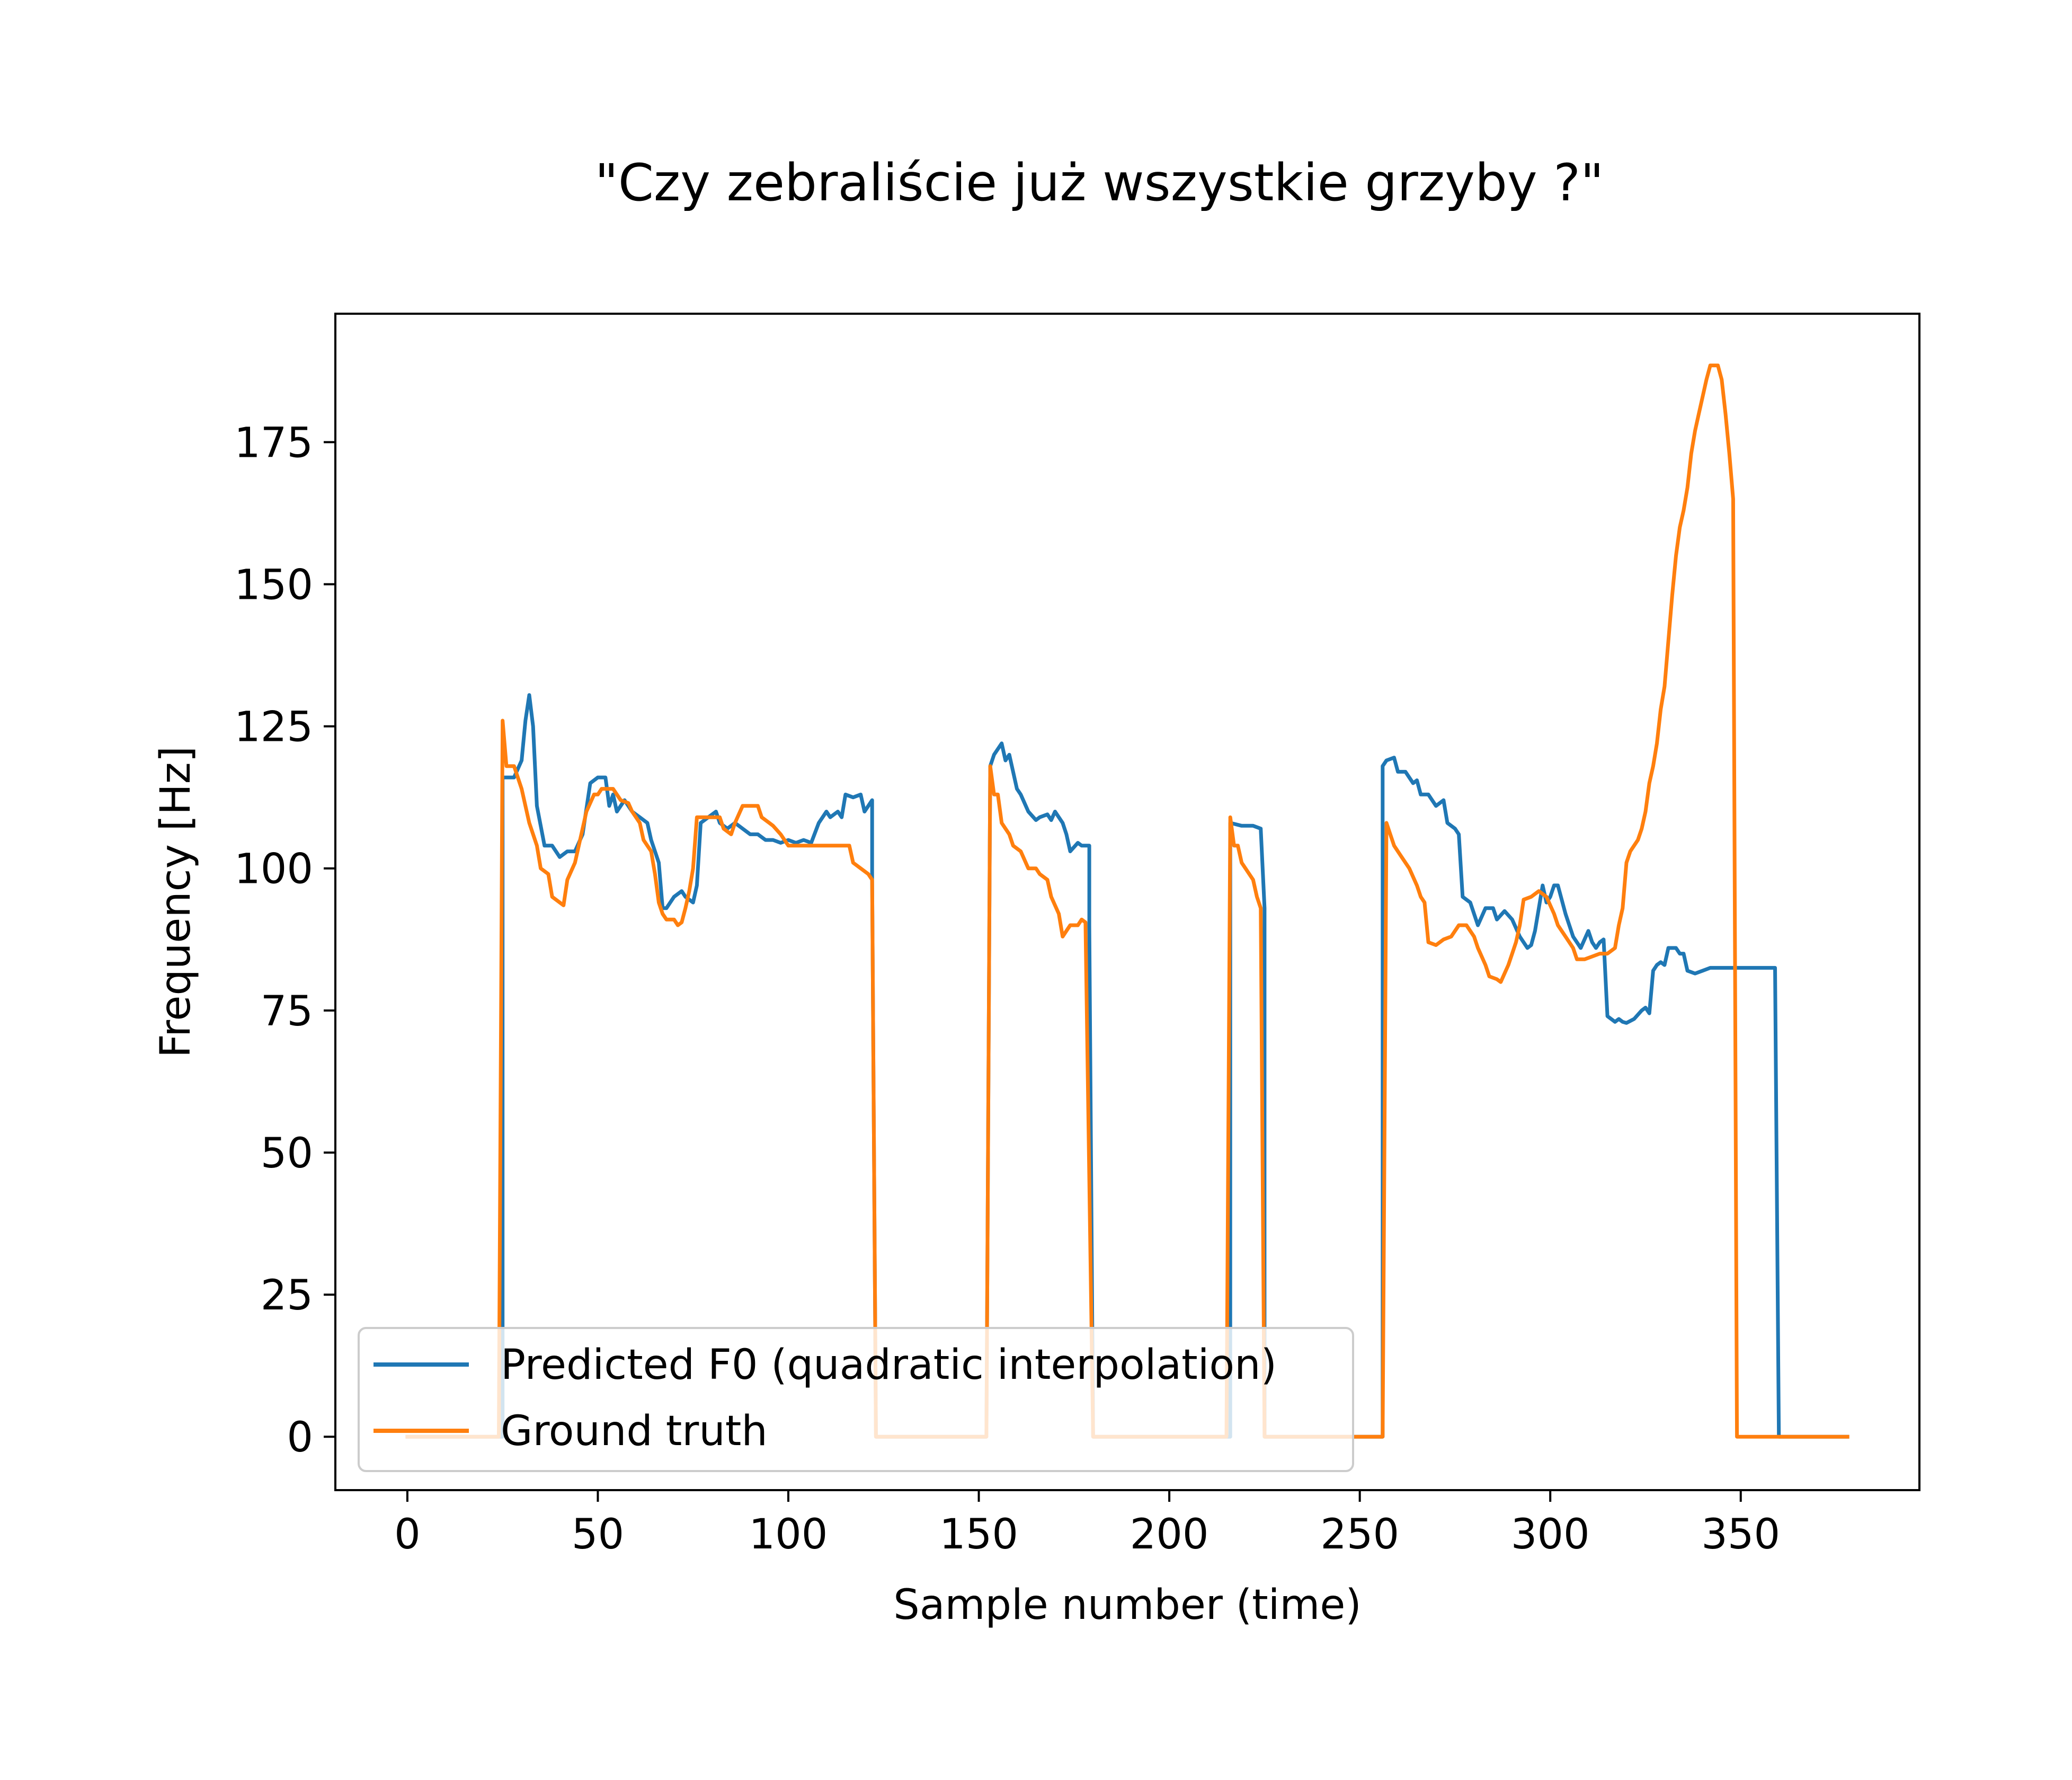  I want to click on y-tick-label: 75, so click(287, 1011).